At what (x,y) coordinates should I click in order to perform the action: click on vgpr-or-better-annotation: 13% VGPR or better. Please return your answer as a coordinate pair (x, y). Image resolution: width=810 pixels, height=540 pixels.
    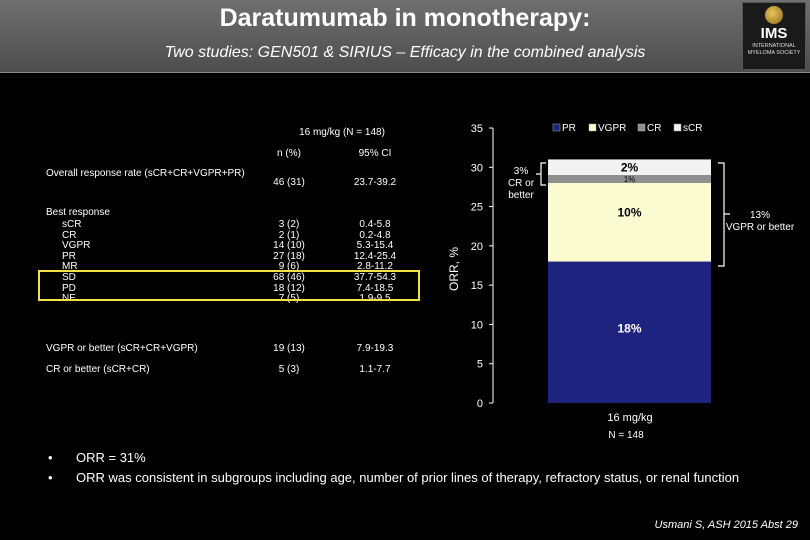
    Looking at the image, I should click on (760, 221).